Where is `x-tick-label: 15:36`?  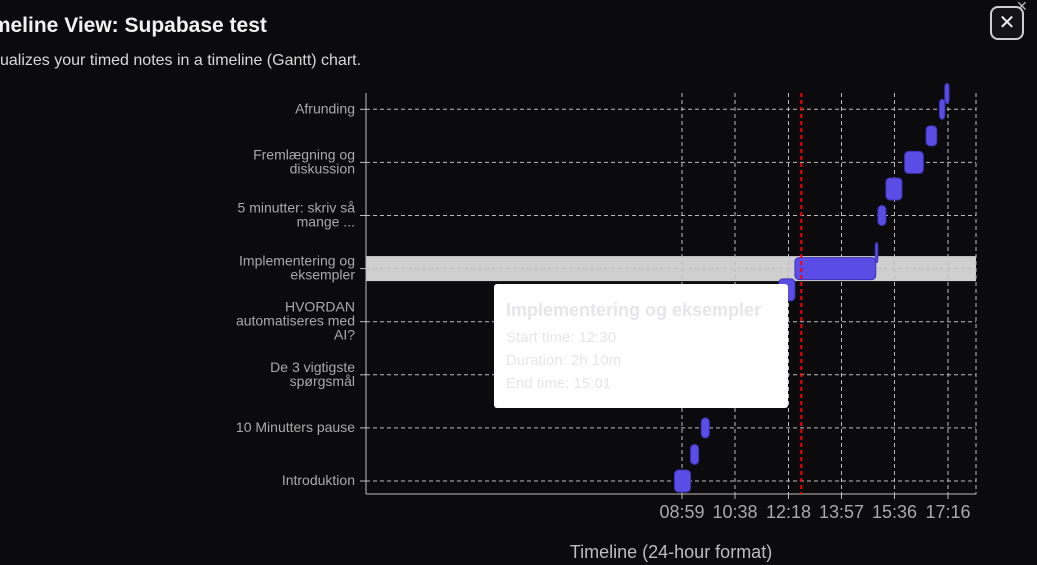 x-tick-label: 15:36 is located at coordinates (894, 512).